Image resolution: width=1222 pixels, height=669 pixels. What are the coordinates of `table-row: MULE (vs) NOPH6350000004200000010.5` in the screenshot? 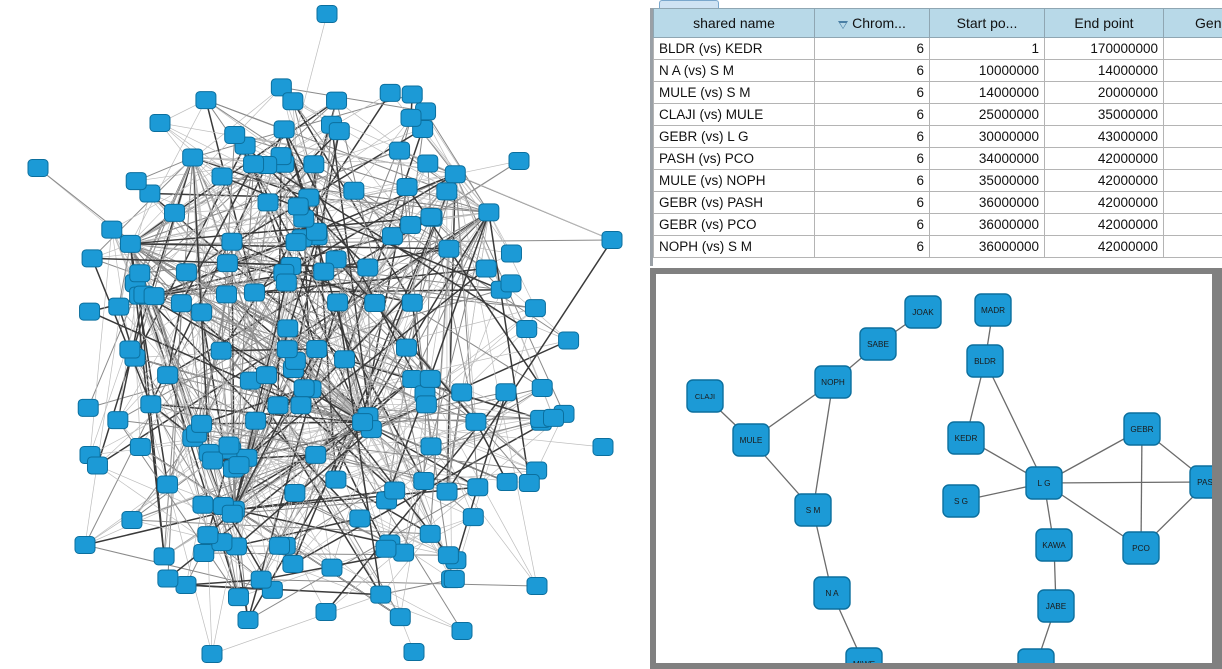 It's located at (937, 180).